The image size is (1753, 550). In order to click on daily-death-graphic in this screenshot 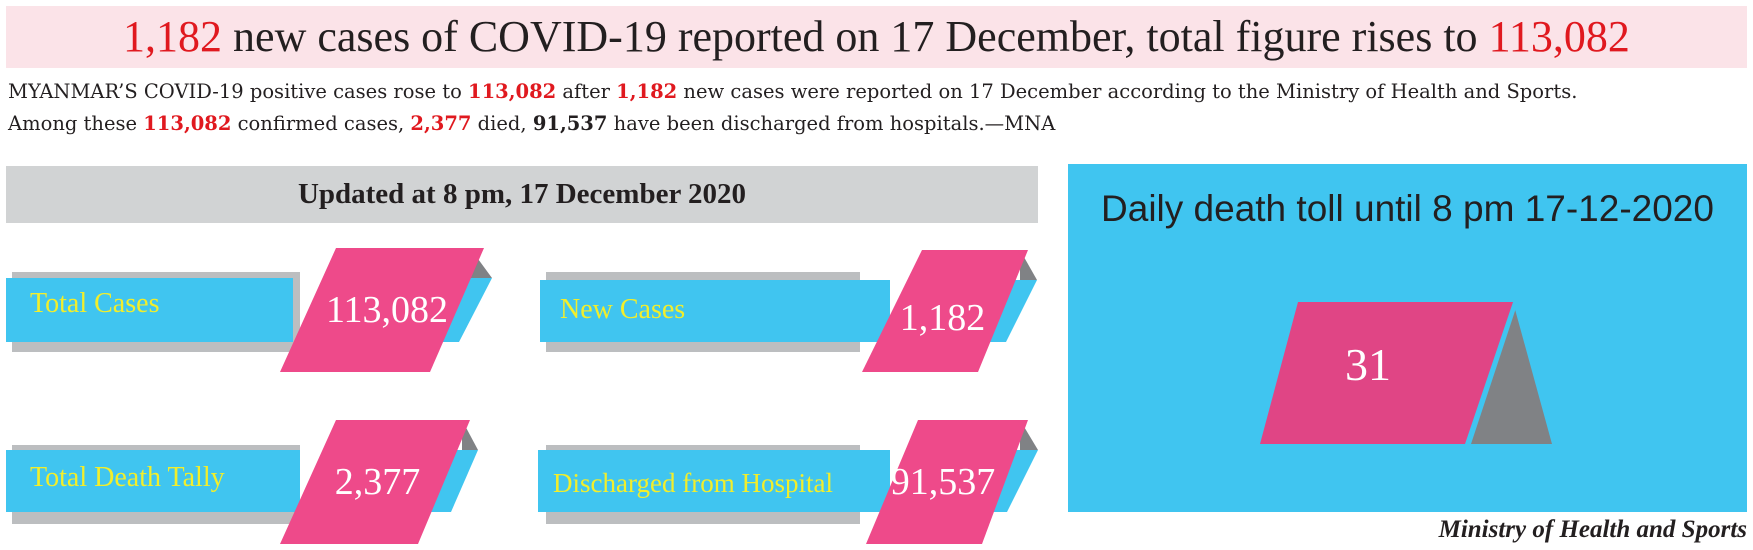, I will do `click(1406, 373)`.